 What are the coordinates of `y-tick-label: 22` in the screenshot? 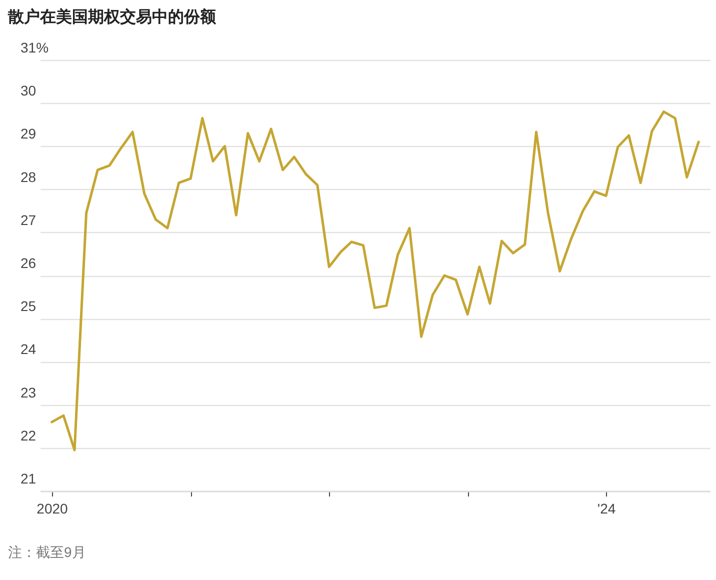 It's located at (28, 435).